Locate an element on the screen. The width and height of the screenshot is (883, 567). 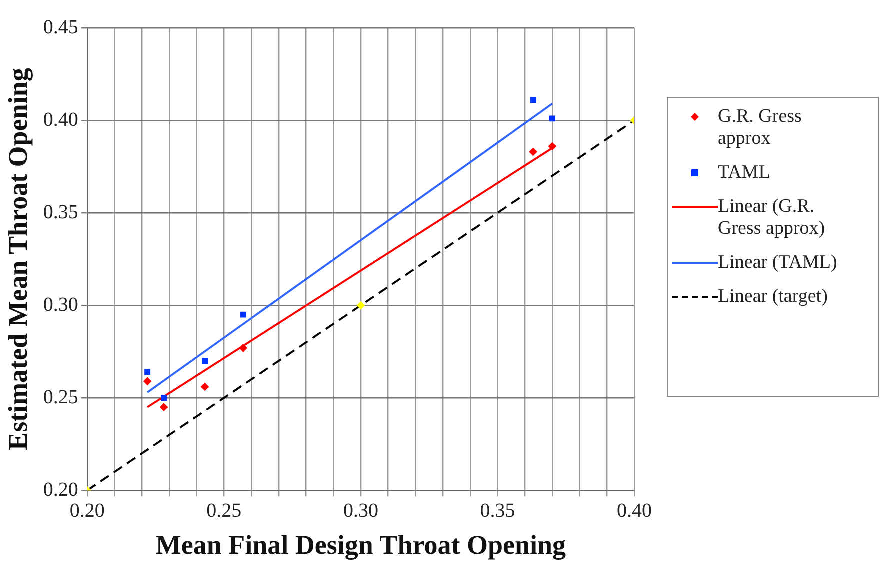
legend-label: TAML is located at coordinates (744, 173).